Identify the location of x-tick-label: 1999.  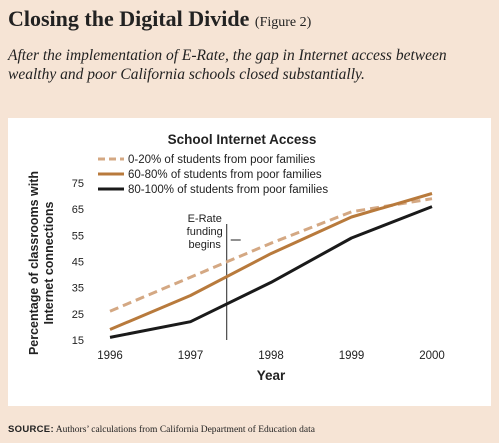
(352, 356).